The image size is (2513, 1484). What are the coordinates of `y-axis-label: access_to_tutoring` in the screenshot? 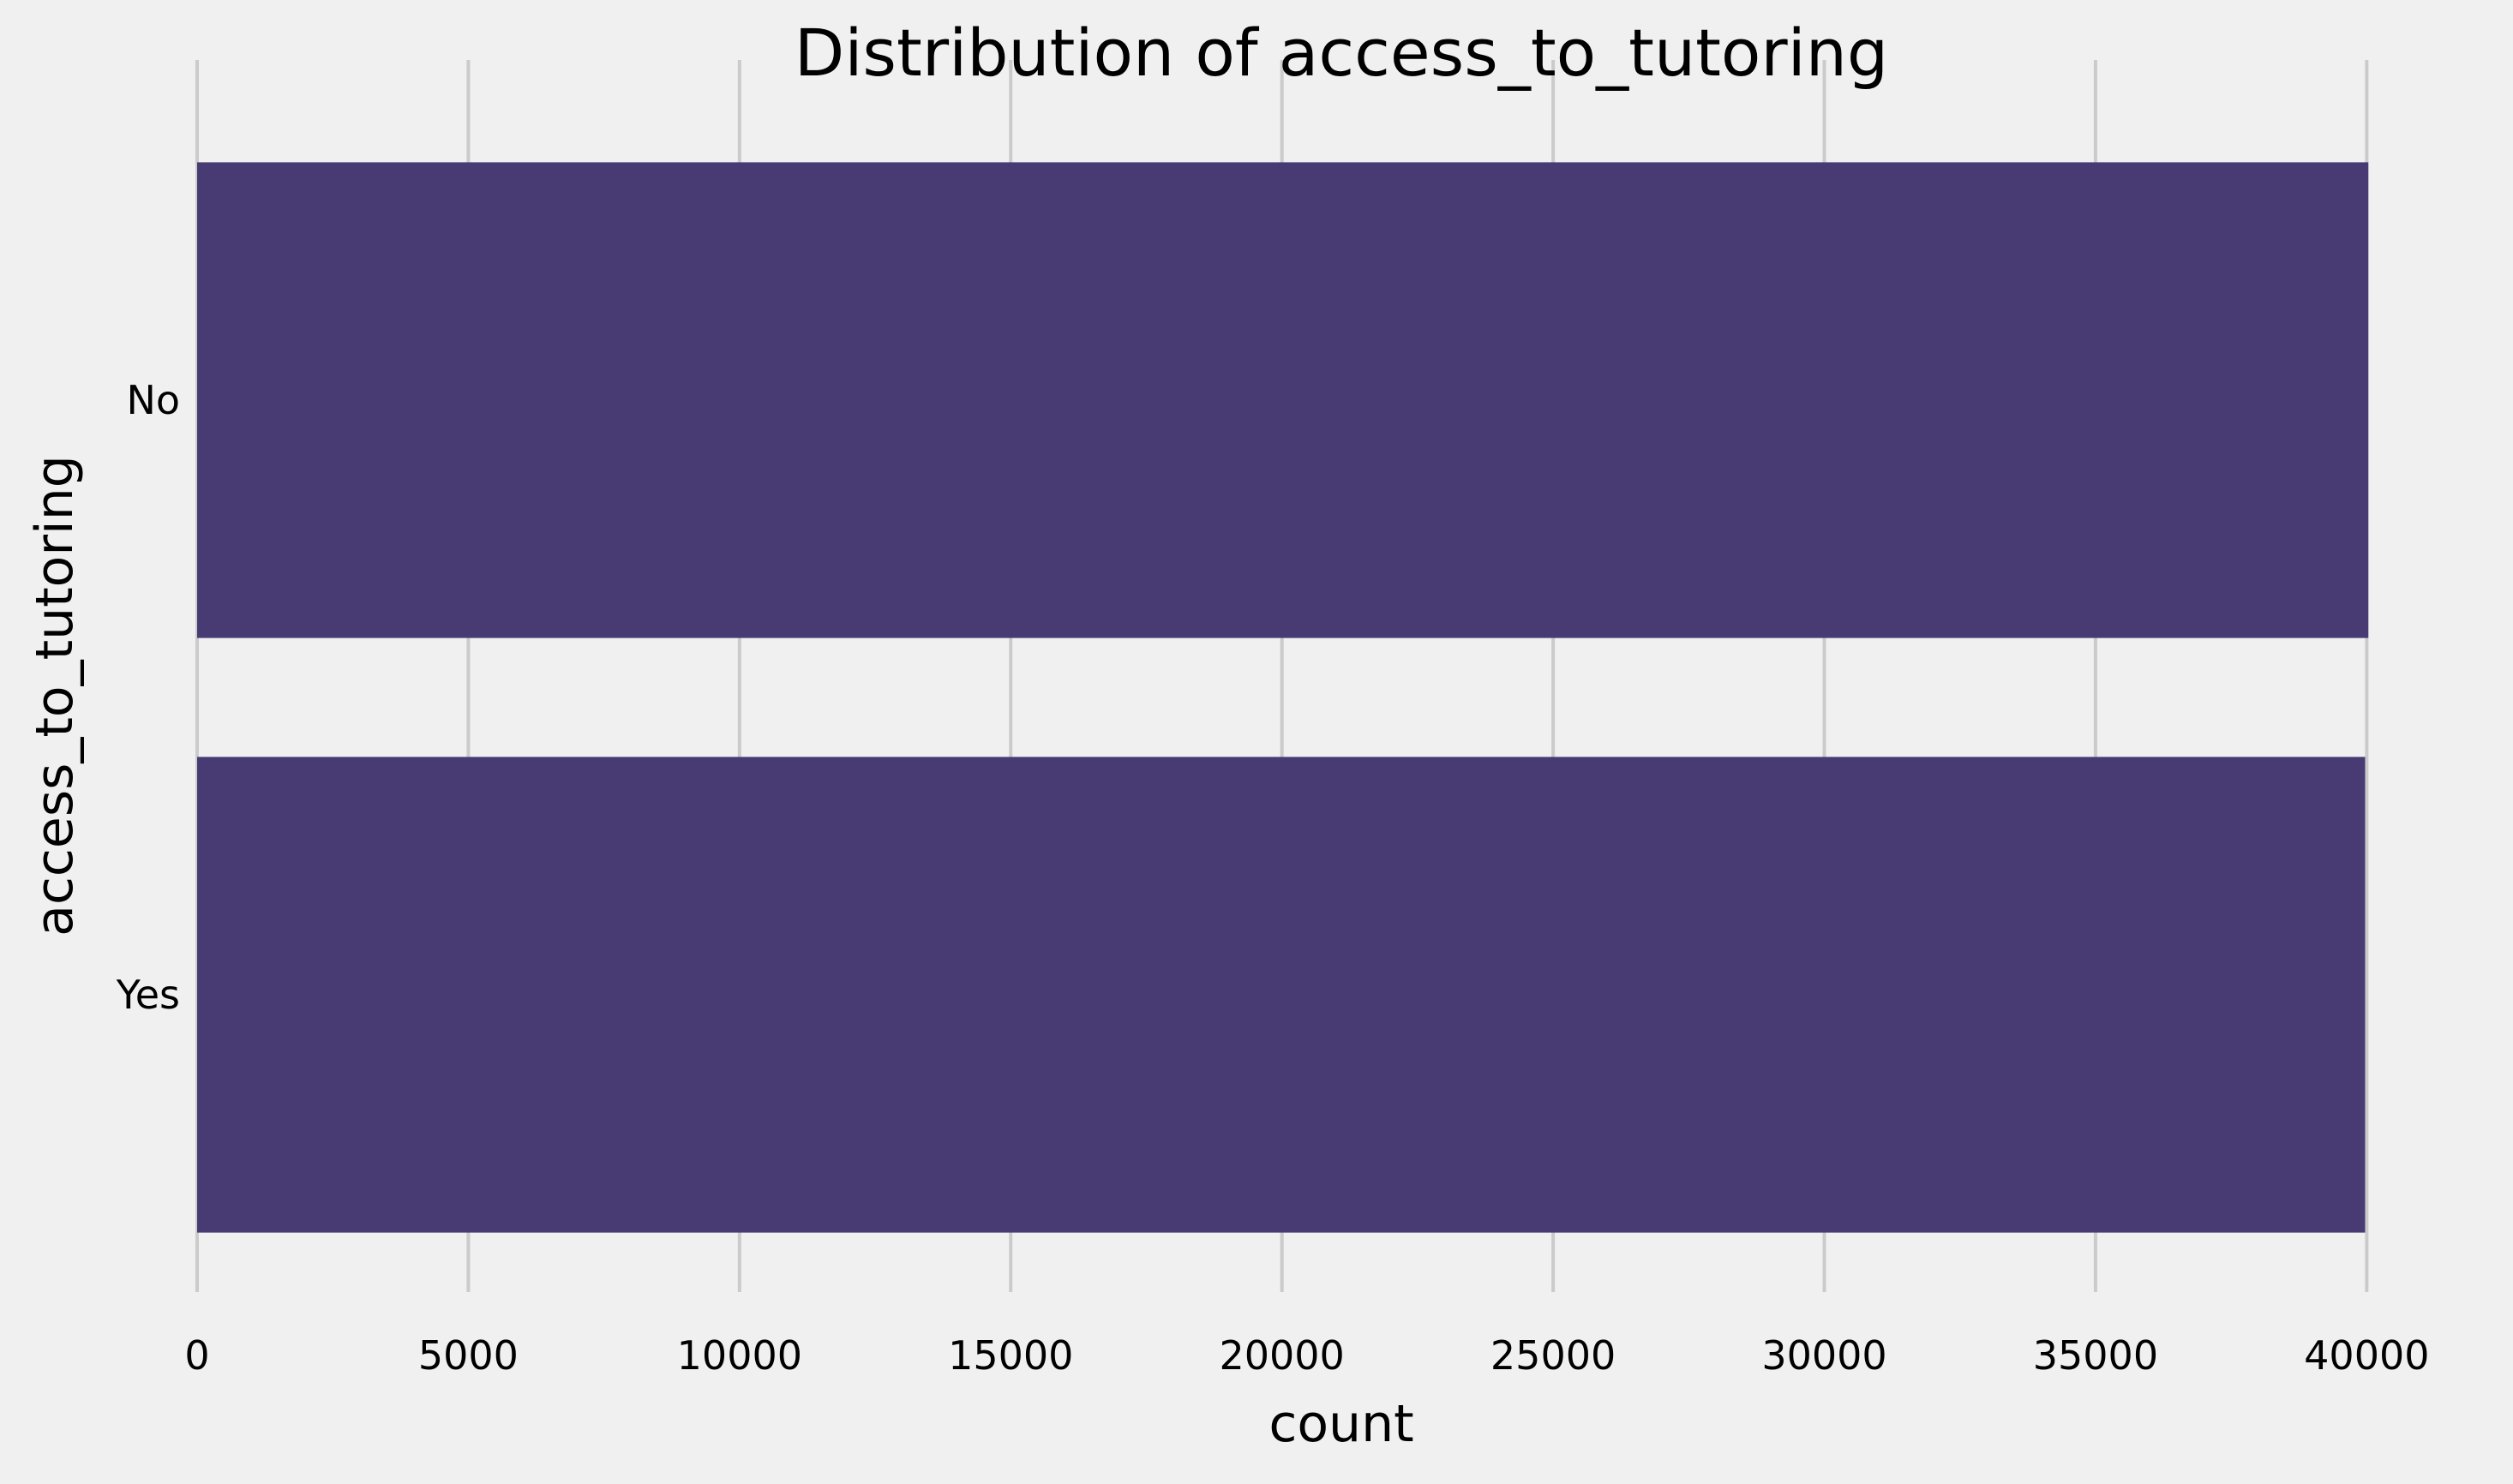 It's located at (55, 695).